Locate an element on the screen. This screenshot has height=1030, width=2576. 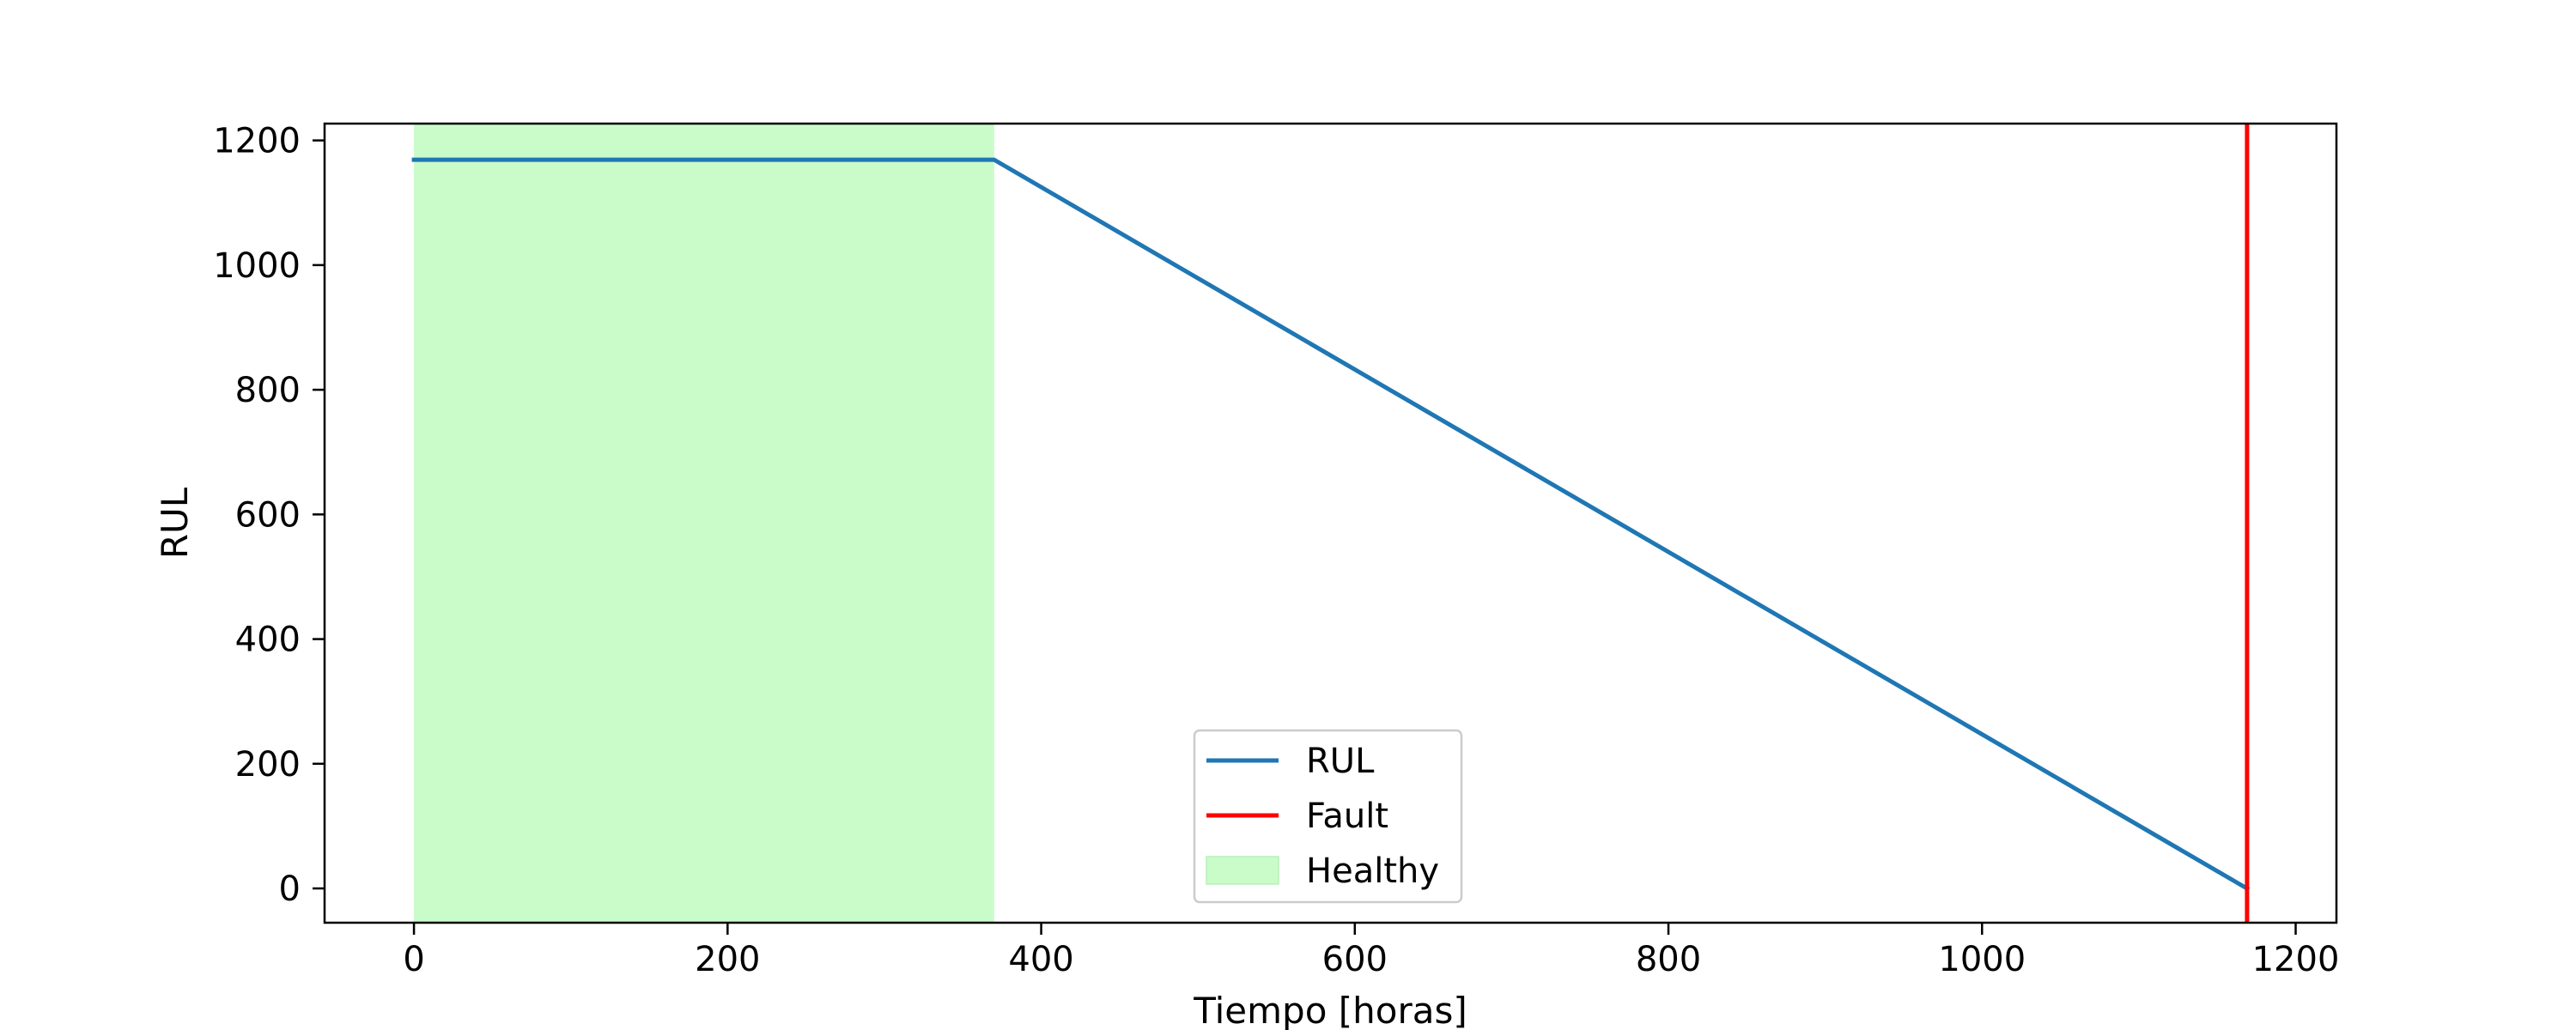
y-tick-label: 1000 is located at coordinates (257, 266).